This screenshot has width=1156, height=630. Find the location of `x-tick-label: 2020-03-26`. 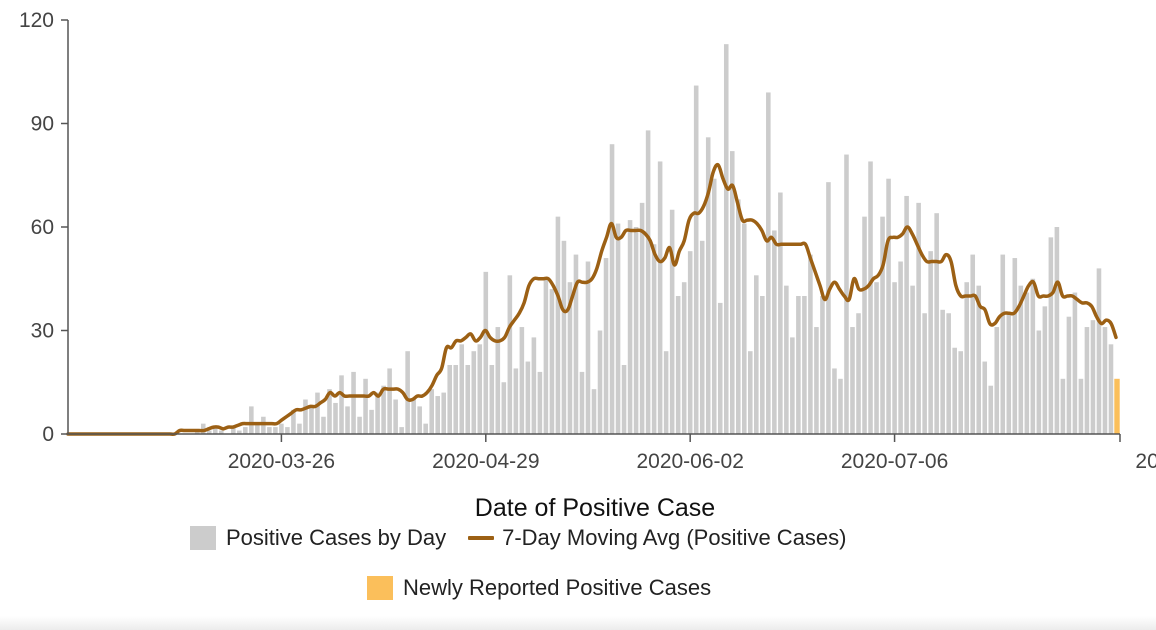

x-tick-label: 2020-03-26 is located at coordinates (281, 461).